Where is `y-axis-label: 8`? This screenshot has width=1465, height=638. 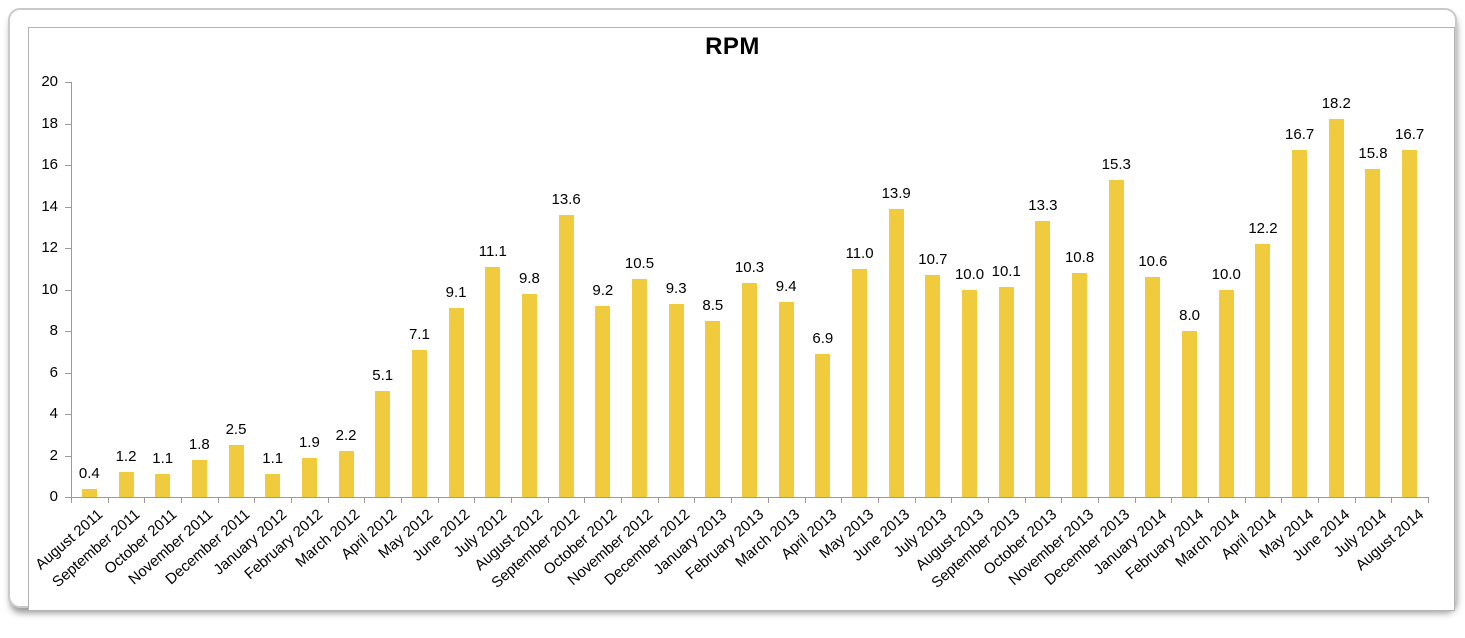 y-axis-label: 8 is located at coordinates (53, 330).